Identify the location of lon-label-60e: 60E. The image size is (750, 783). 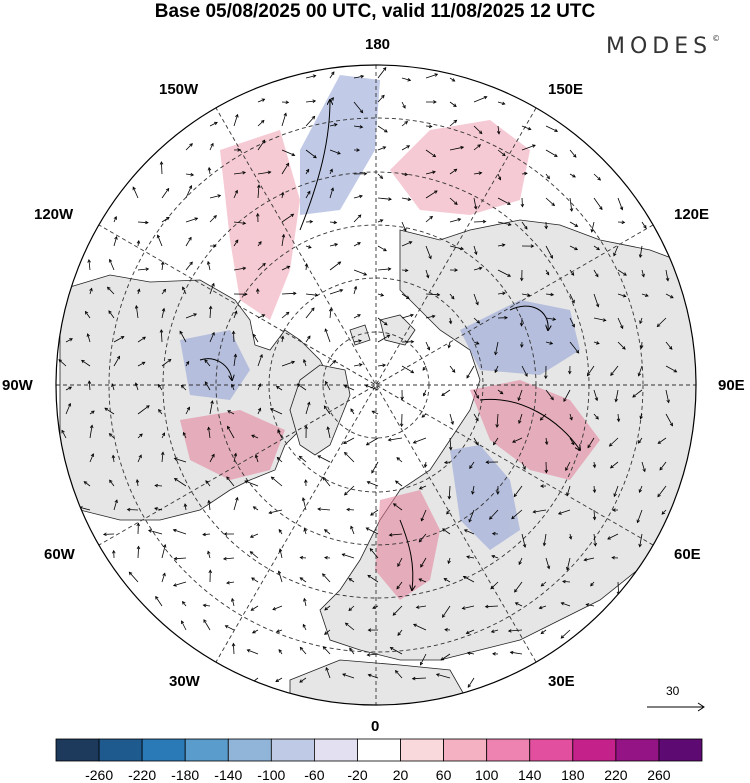
(687, 554).